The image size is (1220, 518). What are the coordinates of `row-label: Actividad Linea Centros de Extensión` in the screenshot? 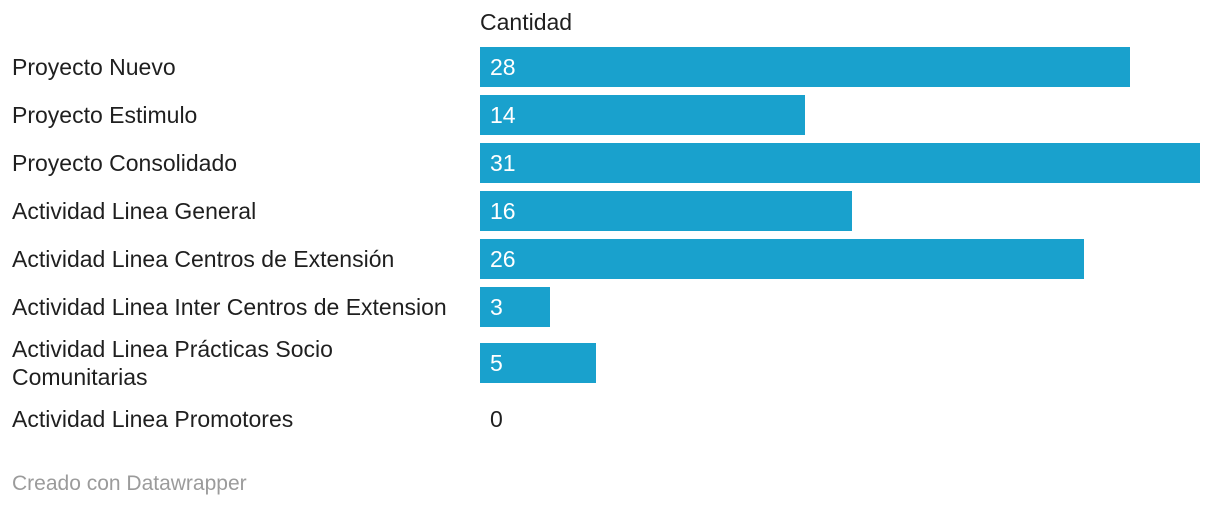 It's located at (203, 259).